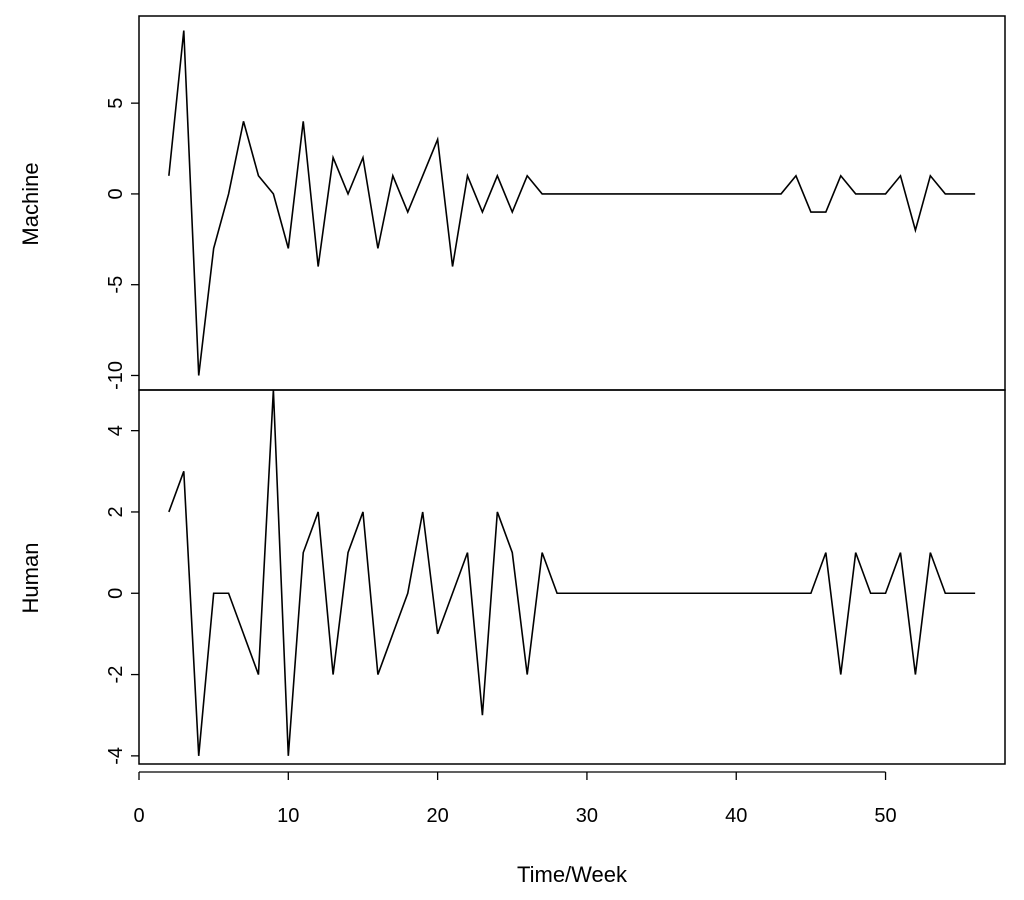  What do you see at coordinates (30, 578) in the screenshot?
I see `human-axis-title: Human` at bounding box center [30, 578].